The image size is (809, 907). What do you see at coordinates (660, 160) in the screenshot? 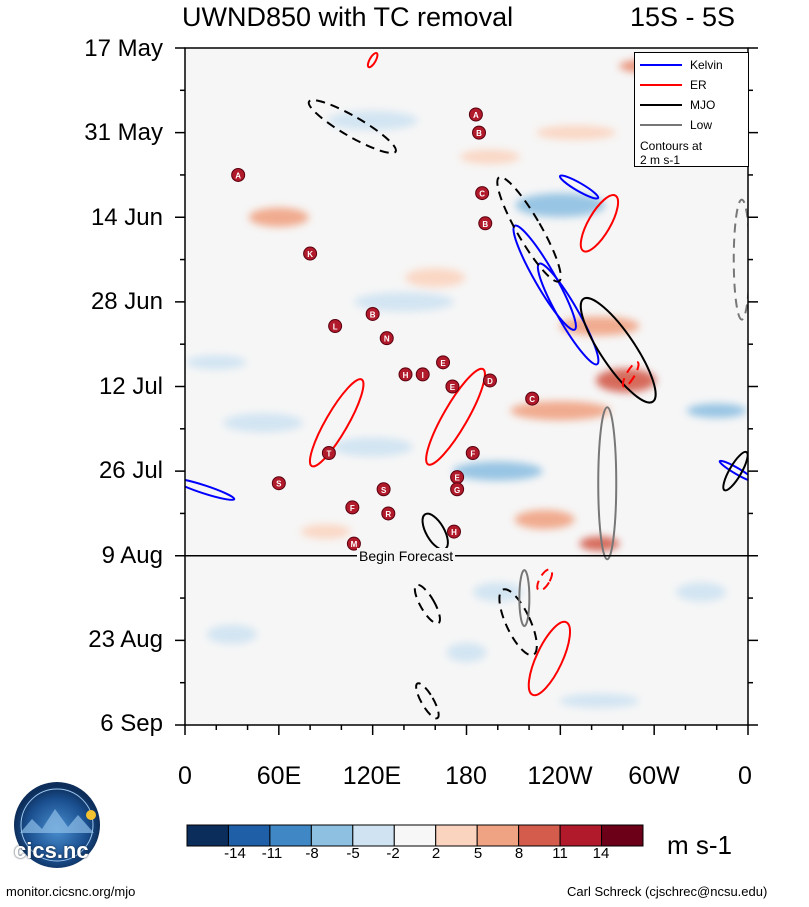
I see `legend-note-line: 2 m s-1` at bounding box center [660, 160].